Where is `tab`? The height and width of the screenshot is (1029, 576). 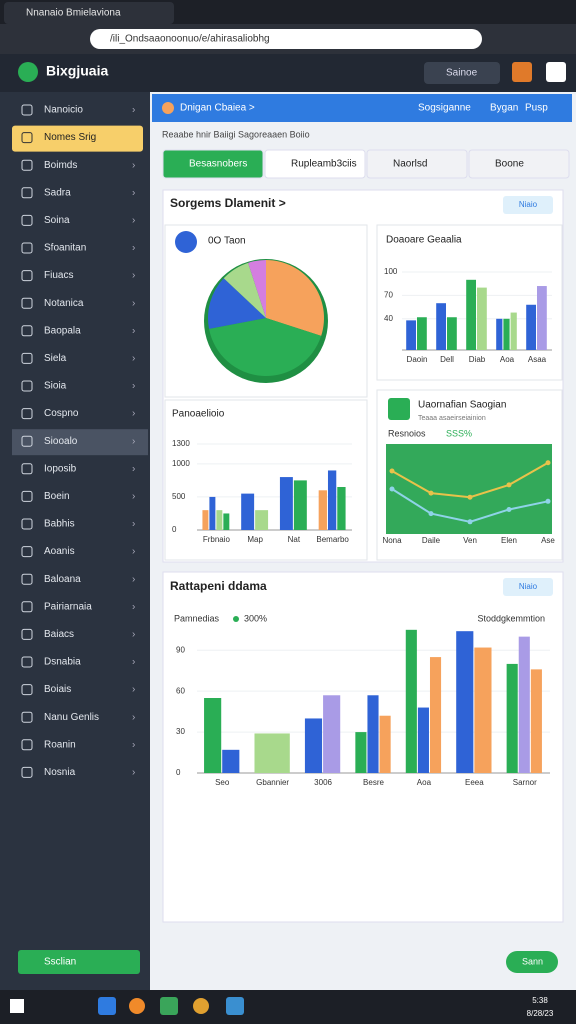
tab is located at coordinates (89, 13).